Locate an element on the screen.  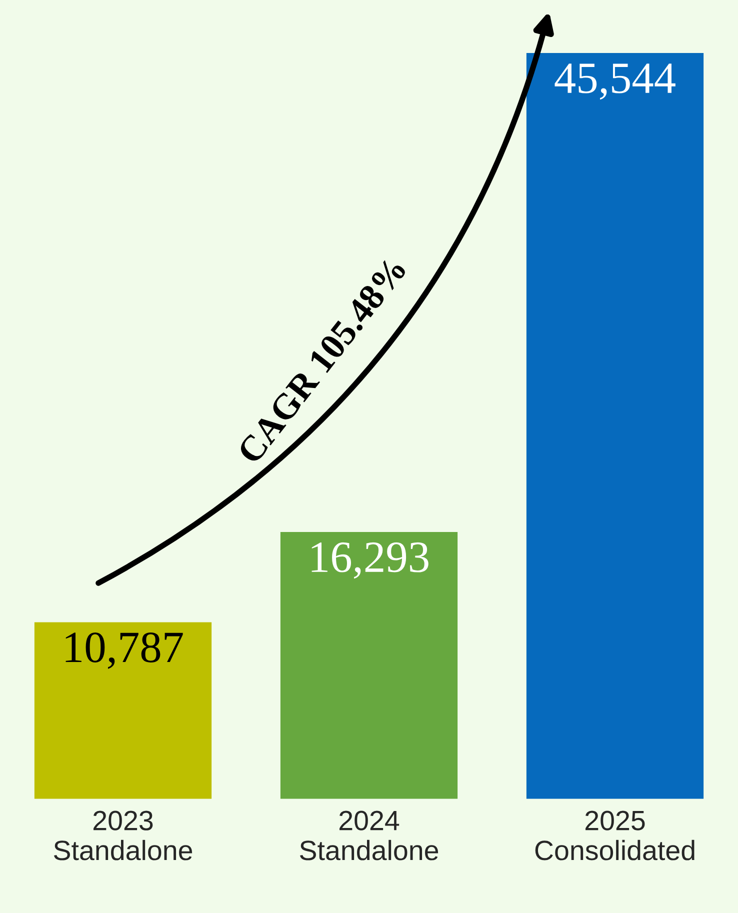
x-tick-label: 2023 Standalone is located at coordinates (123, 835).